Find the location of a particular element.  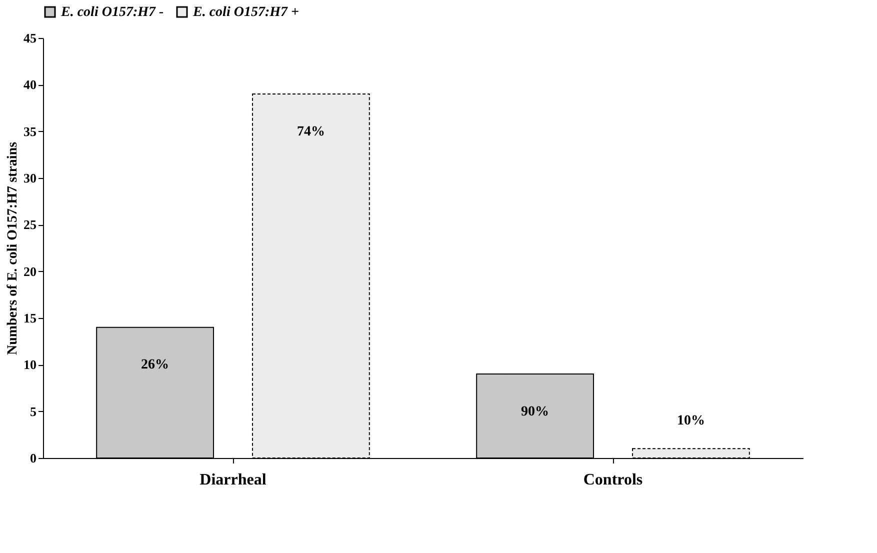

y-tick-label: 30 is located at coordinates (30, 178).